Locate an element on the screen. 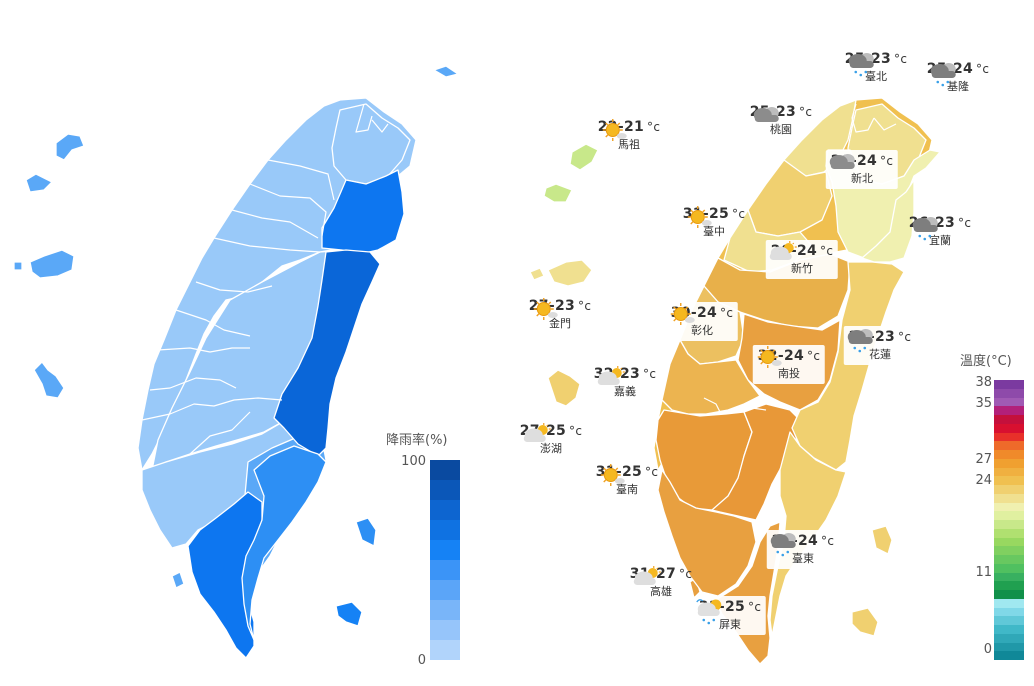  city-name: 基隆 is located at coordinates (957, 86).